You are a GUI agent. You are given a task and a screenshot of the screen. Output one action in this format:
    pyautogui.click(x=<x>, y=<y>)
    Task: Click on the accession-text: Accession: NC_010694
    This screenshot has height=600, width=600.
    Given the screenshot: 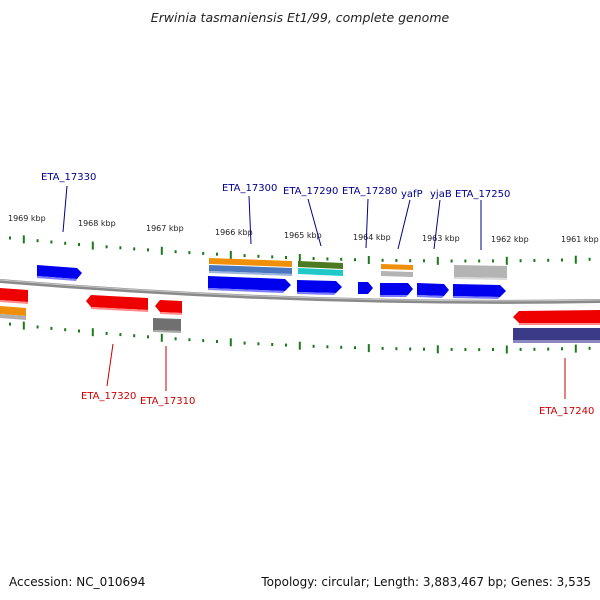 What is the action you would take?
    pyautogui.click(x=77, y=582)
    